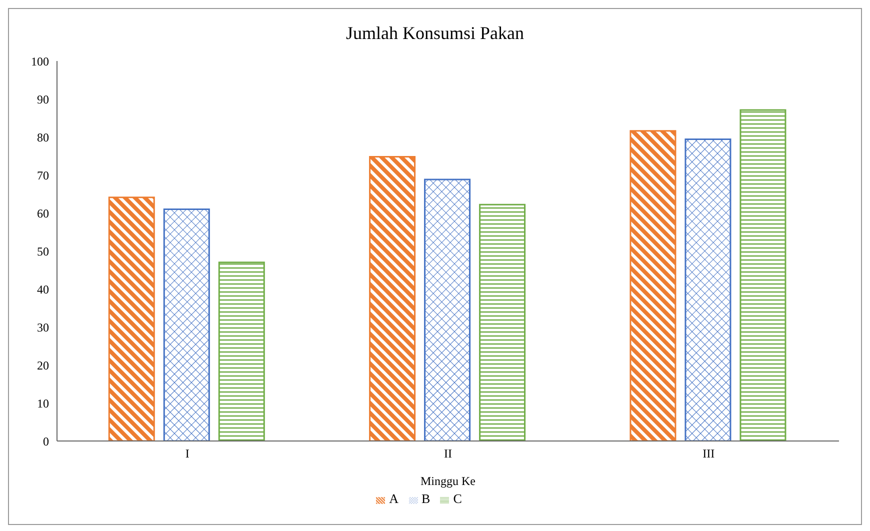  What do you see at coordinates (43, 99) in the screenshot?
I see `y-tick-label: 90` at bounding box center [43, 99].